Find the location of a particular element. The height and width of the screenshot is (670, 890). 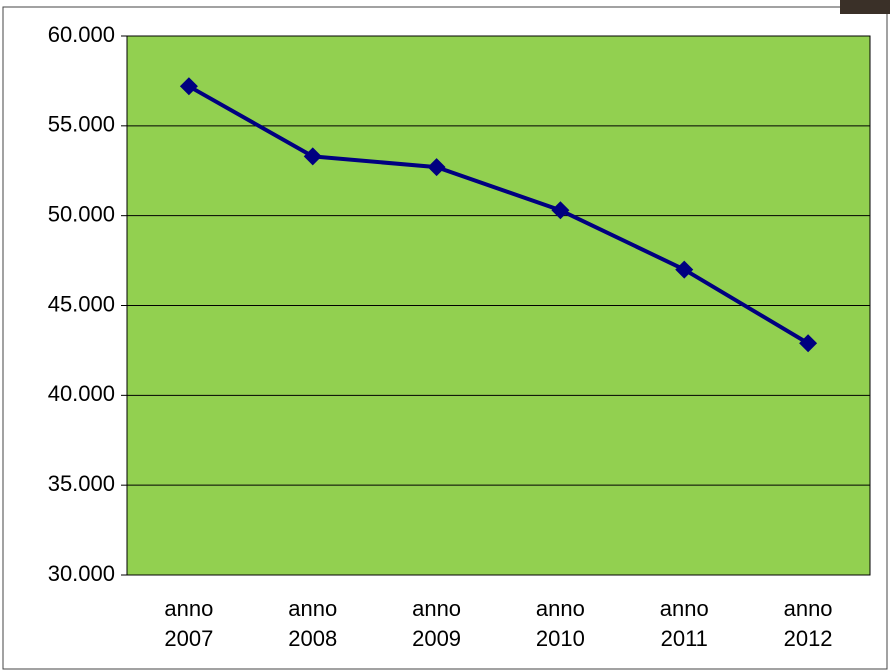

x-tick-label: anno 2009 is located at coordinates (437, 623).